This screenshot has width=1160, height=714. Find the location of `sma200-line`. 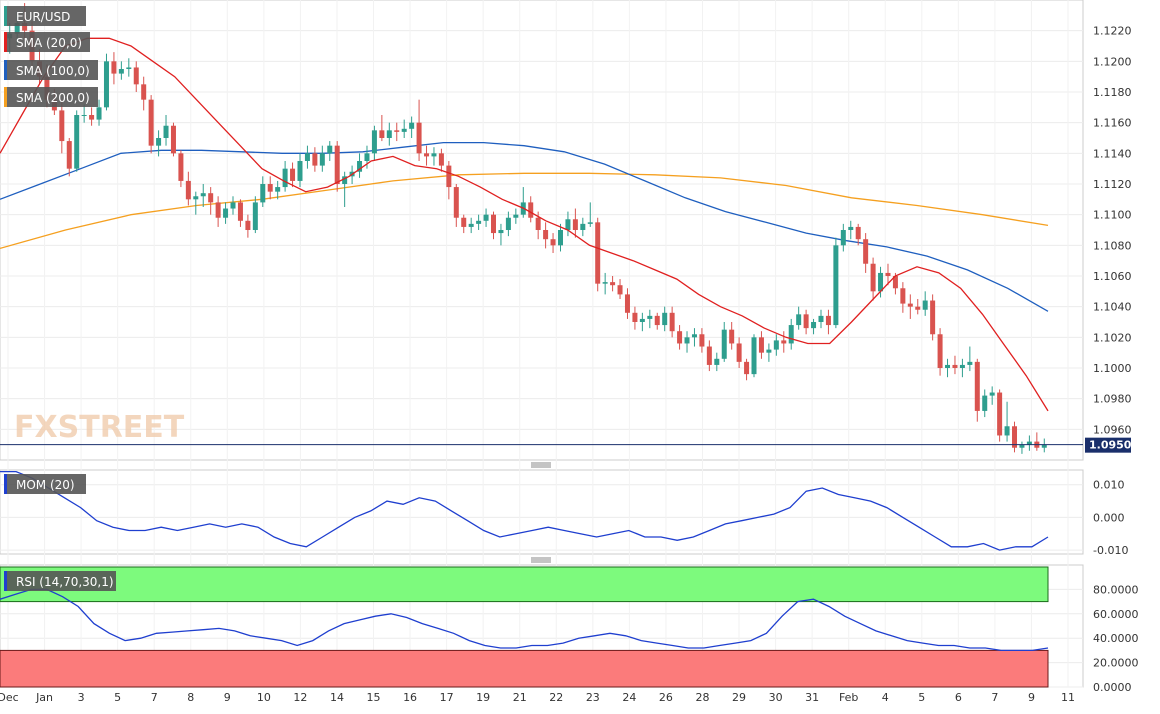

sma200-line is located at coordinates (524, 211).